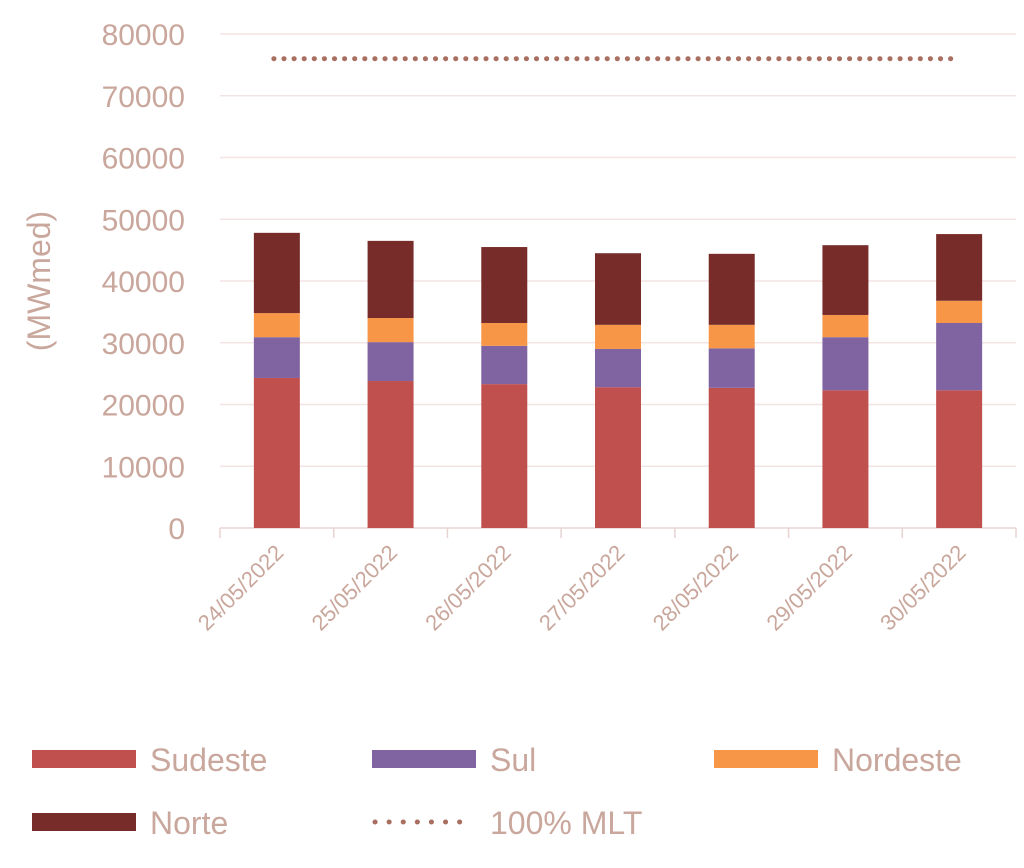 The width and height of the screenshot is (1024, 868). I want to click on y-tick-label: 60000, so click(143, 159).